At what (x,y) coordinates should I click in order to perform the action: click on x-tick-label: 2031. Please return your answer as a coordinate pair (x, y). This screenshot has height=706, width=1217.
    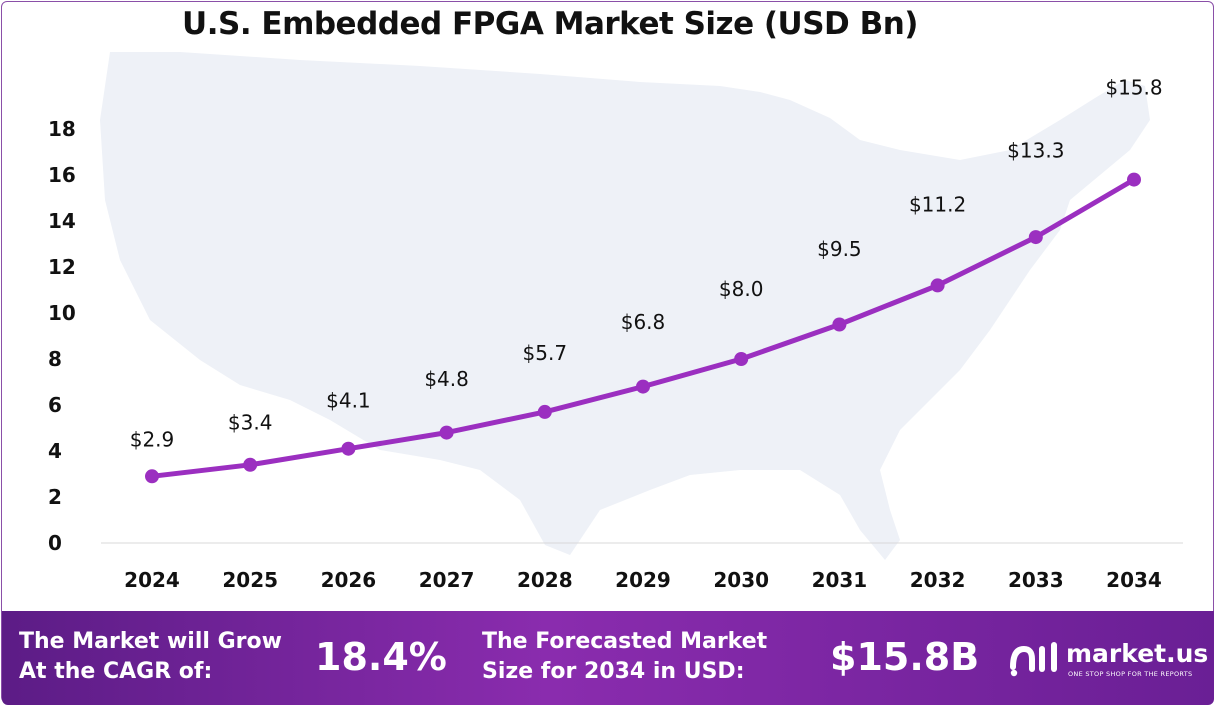
    Looking at the image, I should click on (840, 580).